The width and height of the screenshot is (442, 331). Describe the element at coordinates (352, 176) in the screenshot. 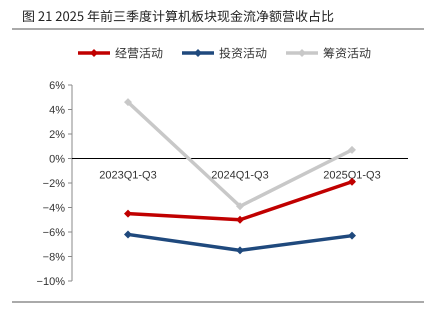

I see `x-tick-label: 2025Q1-Q3` at that location.